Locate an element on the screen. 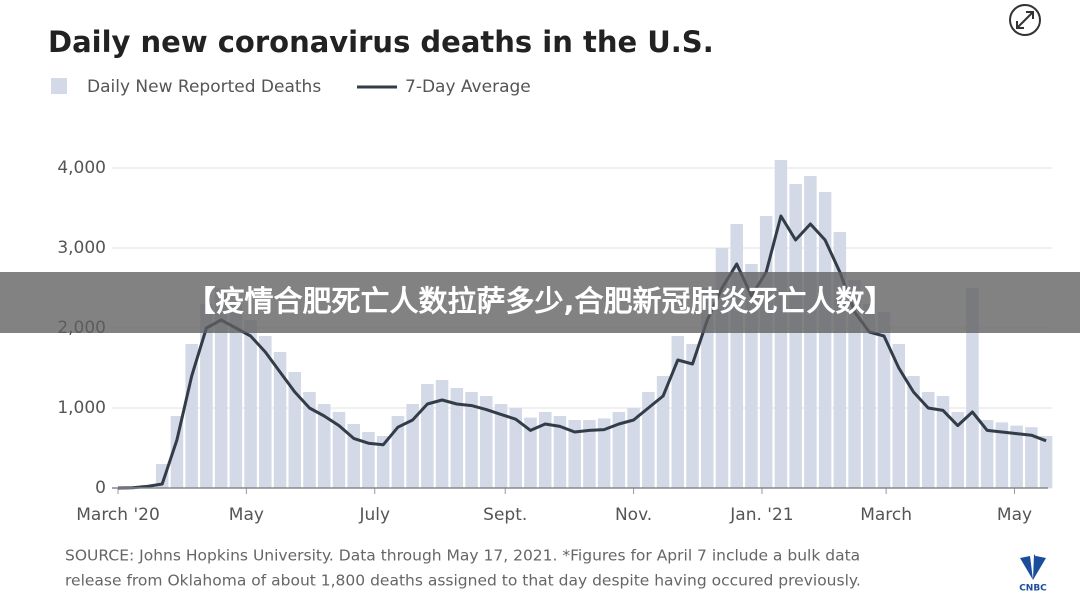 The width and height of the screenshot is (1080, 607). x-tick-label: March is located at coordinates (886, 515).